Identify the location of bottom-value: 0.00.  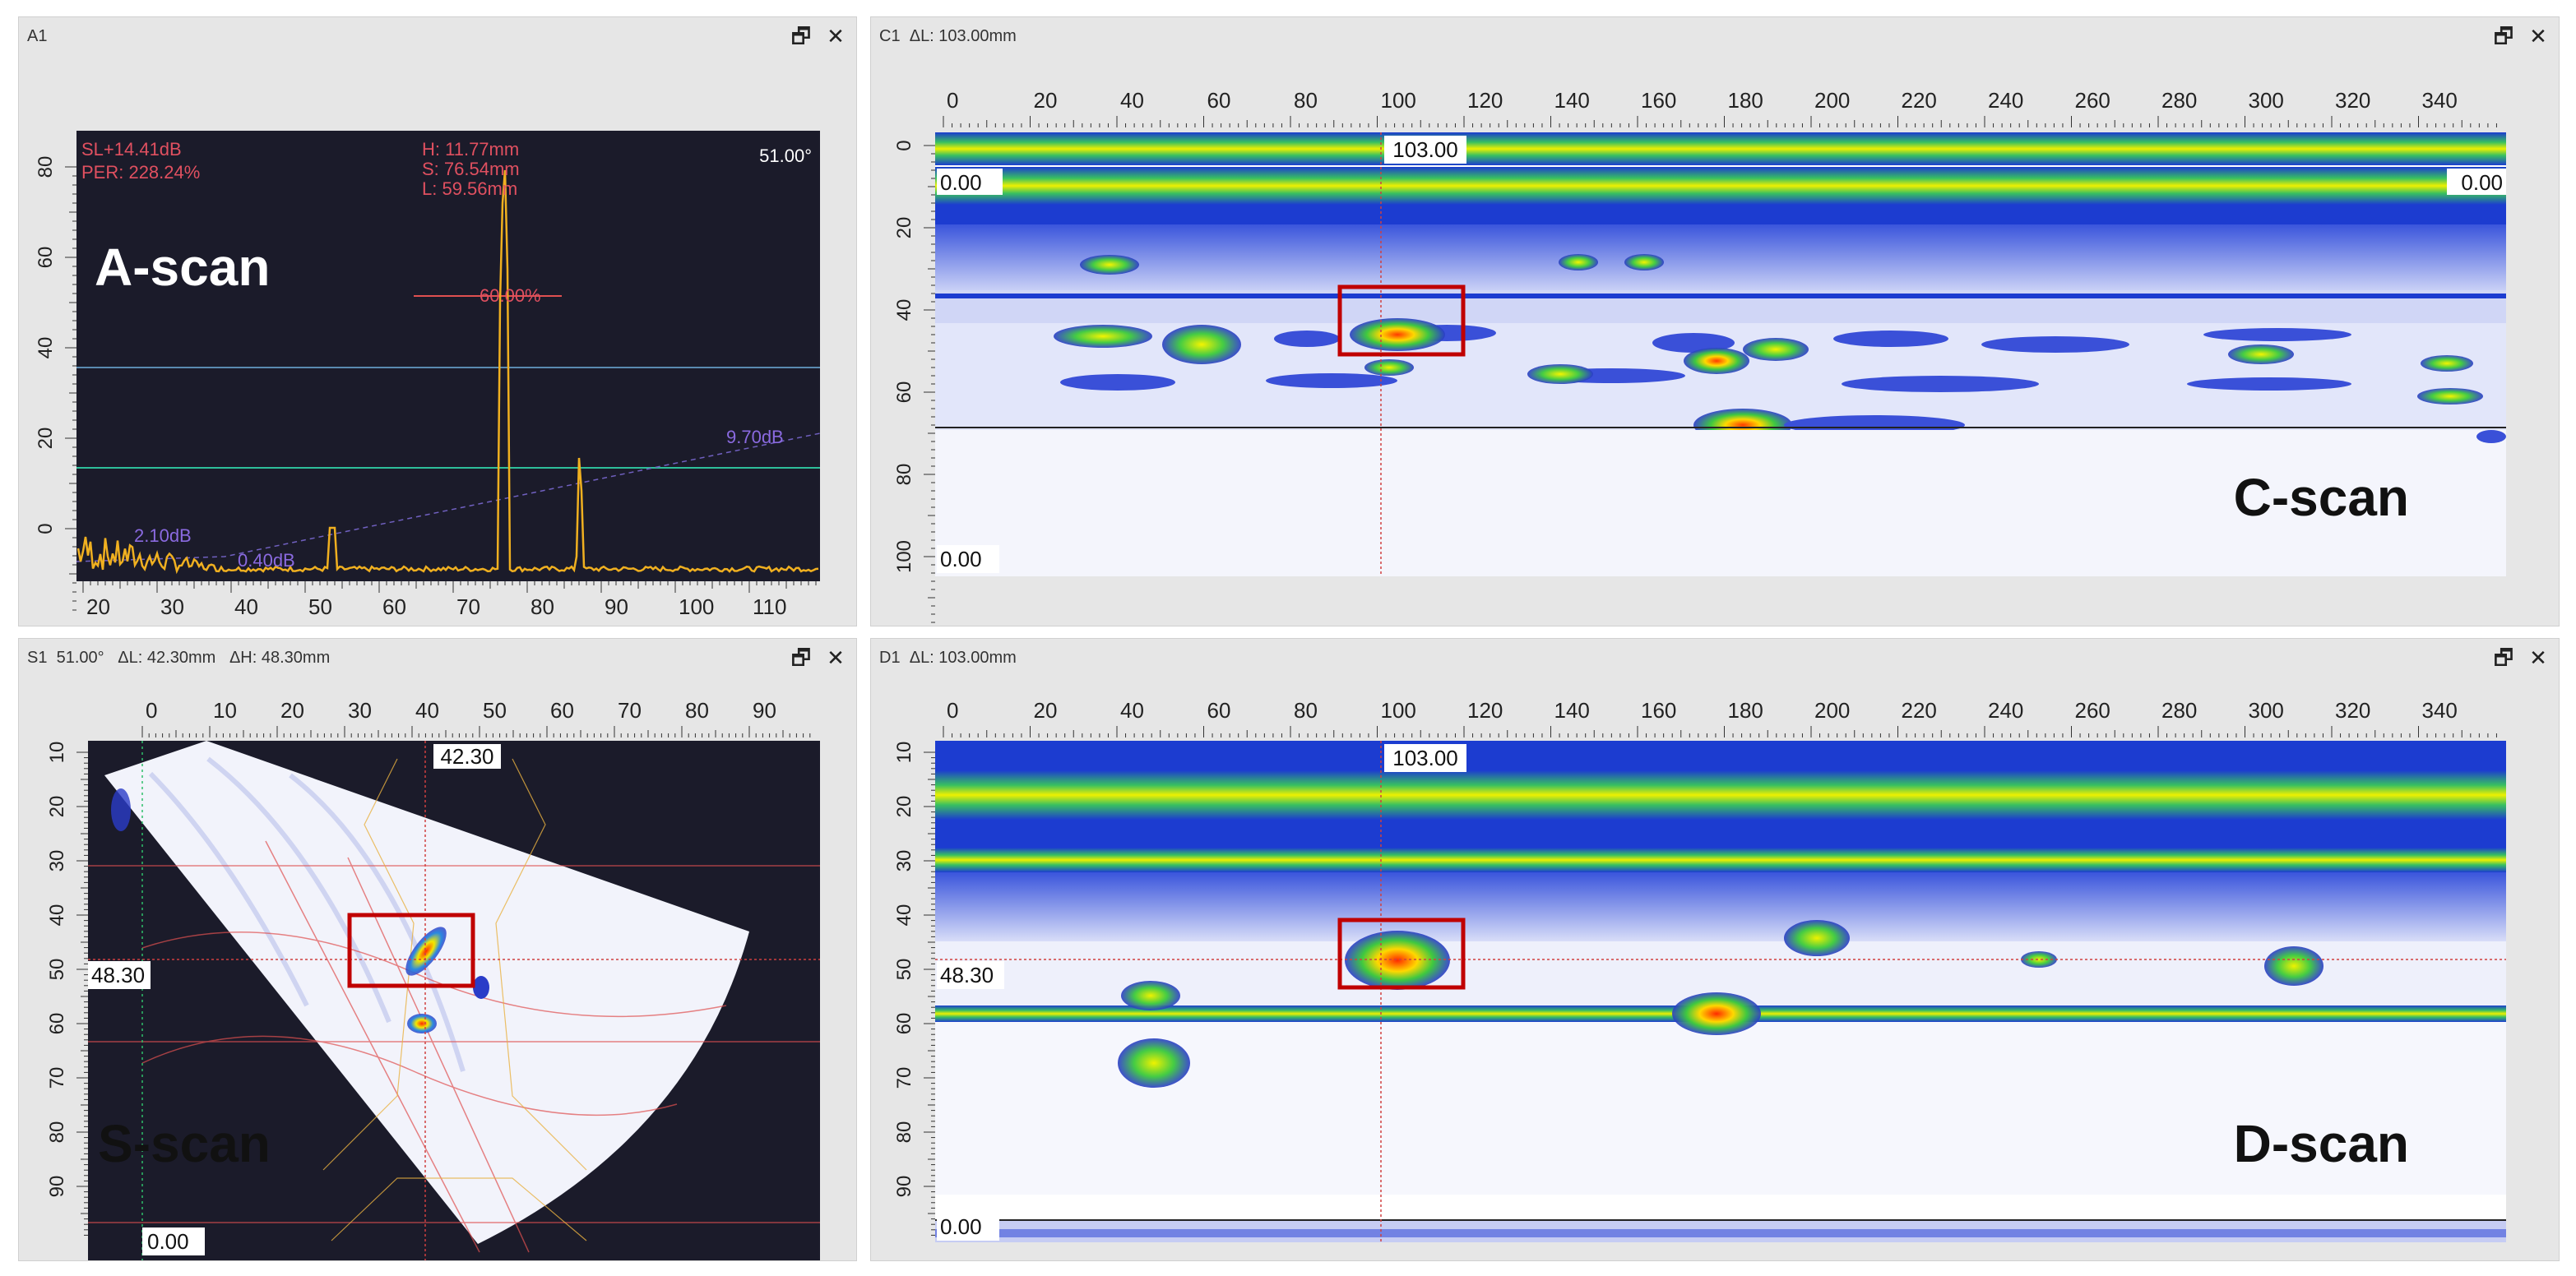
(961, 559).